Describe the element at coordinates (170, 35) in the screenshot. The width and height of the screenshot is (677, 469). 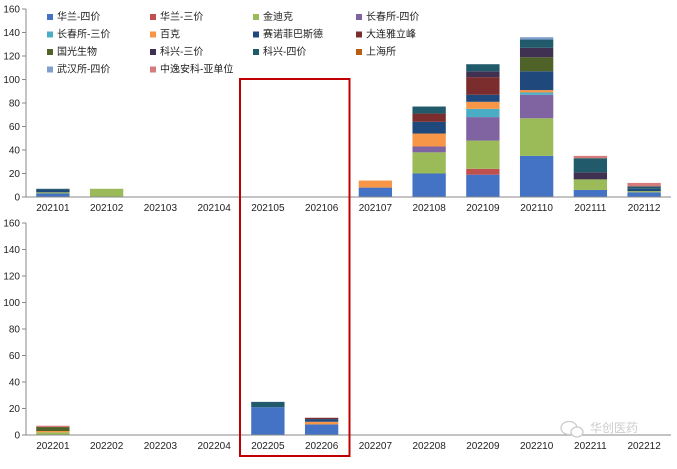
I see `legend-label: 百克` at that location.